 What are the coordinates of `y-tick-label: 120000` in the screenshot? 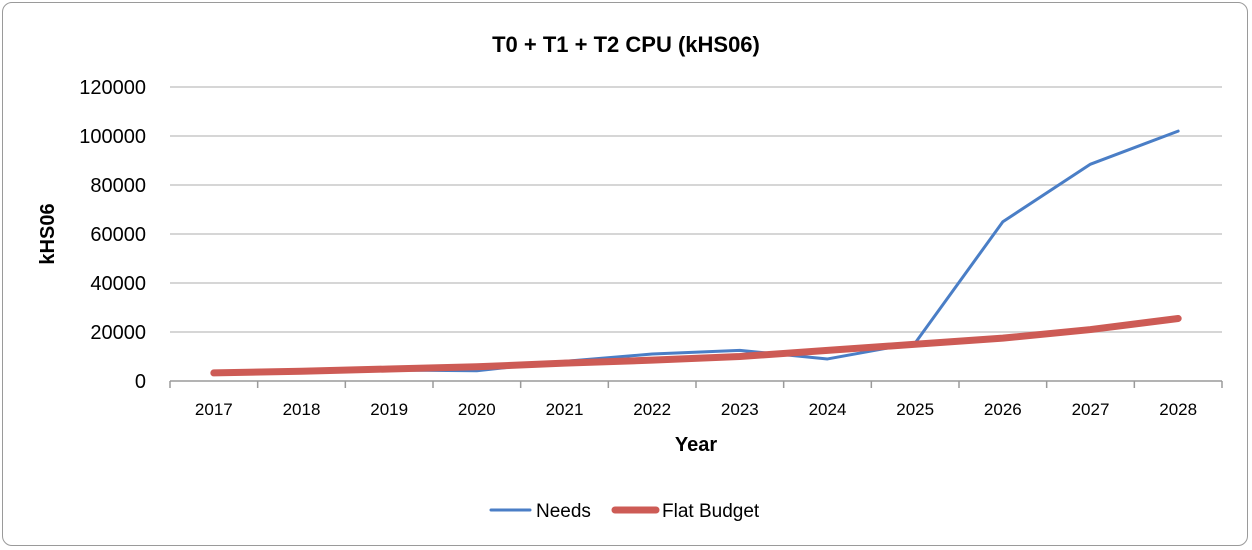 It's located at (112, 88).